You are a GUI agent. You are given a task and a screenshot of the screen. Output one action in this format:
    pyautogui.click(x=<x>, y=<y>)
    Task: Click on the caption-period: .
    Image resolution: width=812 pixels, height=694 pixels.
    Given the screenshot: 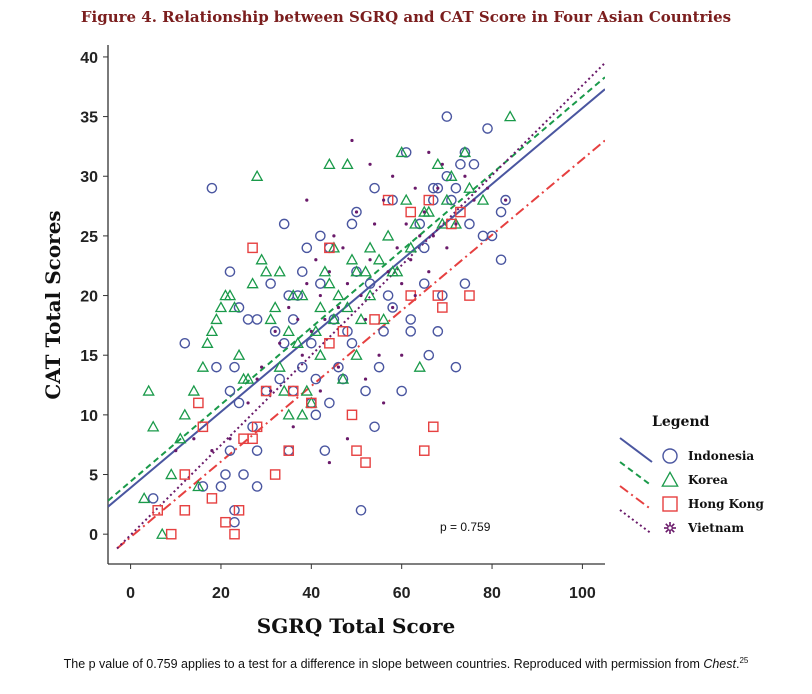 What is the action you would take?
    pyautogui.click(x=737, y=664)
    